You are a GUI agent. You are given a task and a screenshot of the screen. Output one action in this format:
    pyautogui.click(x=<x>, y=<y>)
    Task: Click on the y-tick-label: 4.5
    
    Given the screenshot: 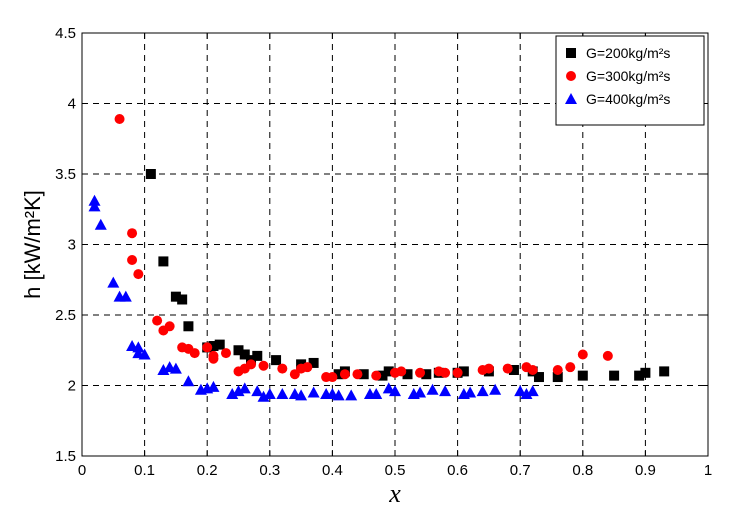 What is the action you would take?
    pyautogui.click(x=65, y=33)
    